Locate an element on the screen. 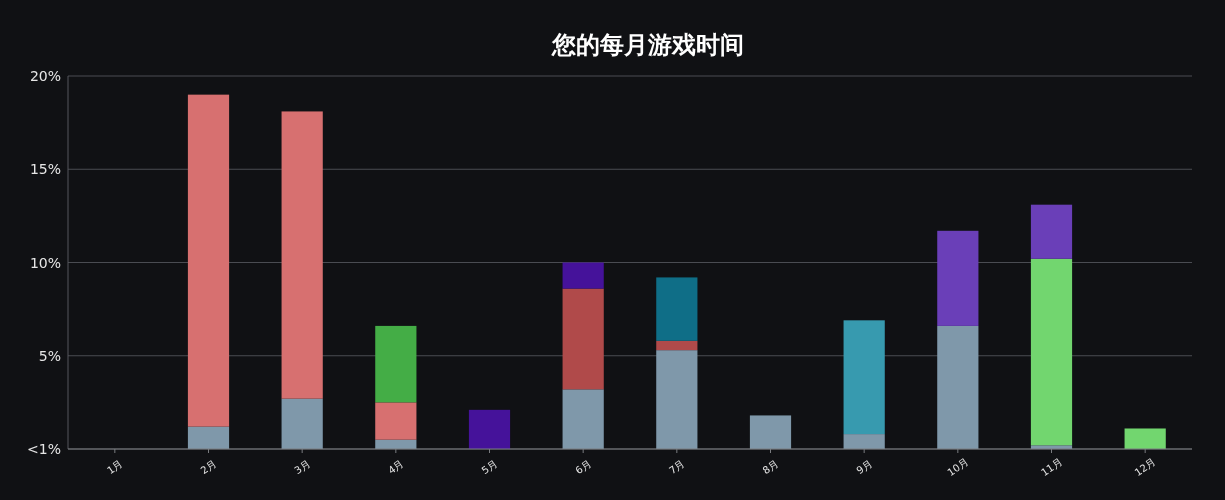  y-tick-label: <1% is located at coordinates (44, 449).